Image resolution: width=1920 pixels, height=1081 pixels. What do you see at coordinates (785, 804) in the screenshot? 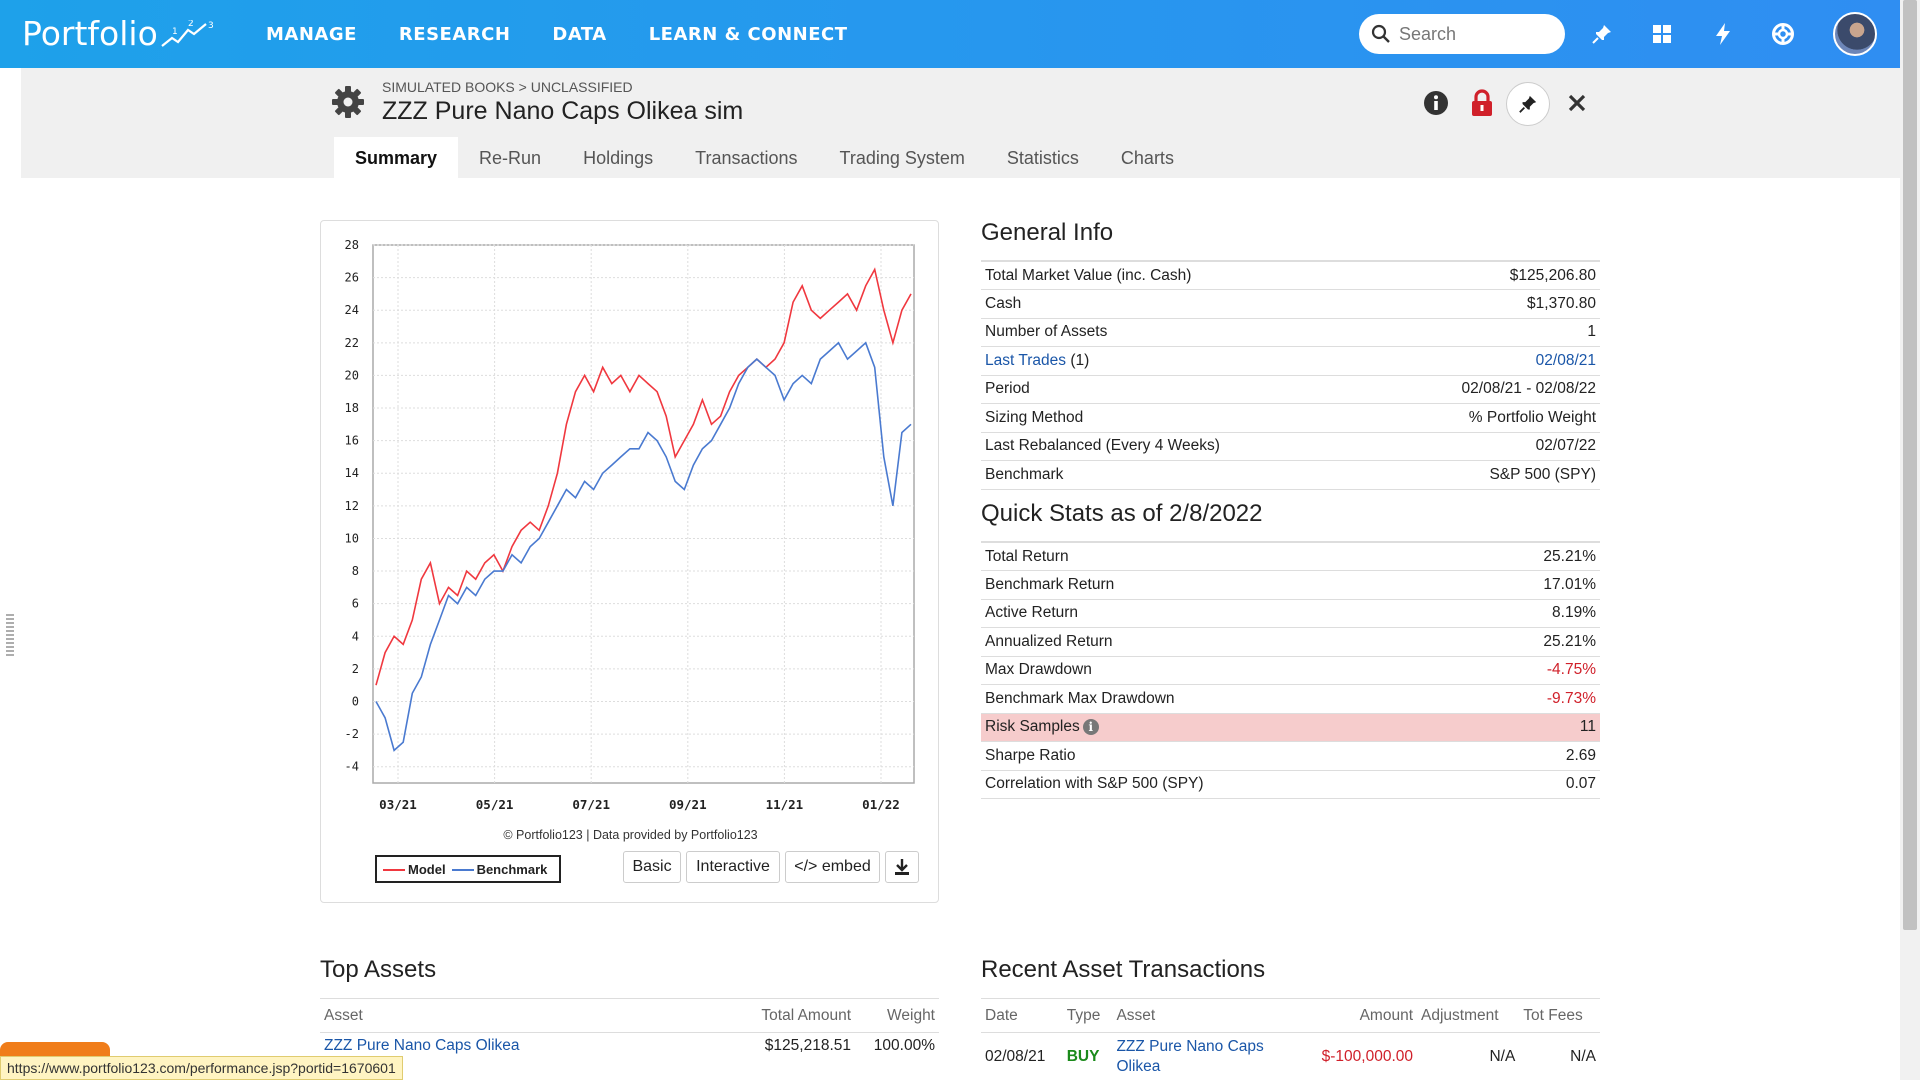
I see `x-tick-label: 11/21` at bounding box center [785, 804].